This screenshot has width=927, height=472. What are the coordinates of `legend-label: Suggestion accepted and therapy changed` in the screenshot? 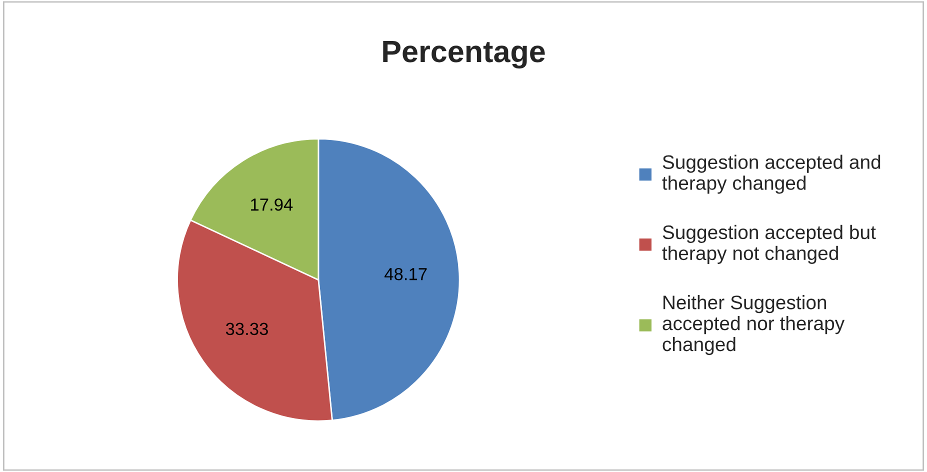 It's located at (771, 174).